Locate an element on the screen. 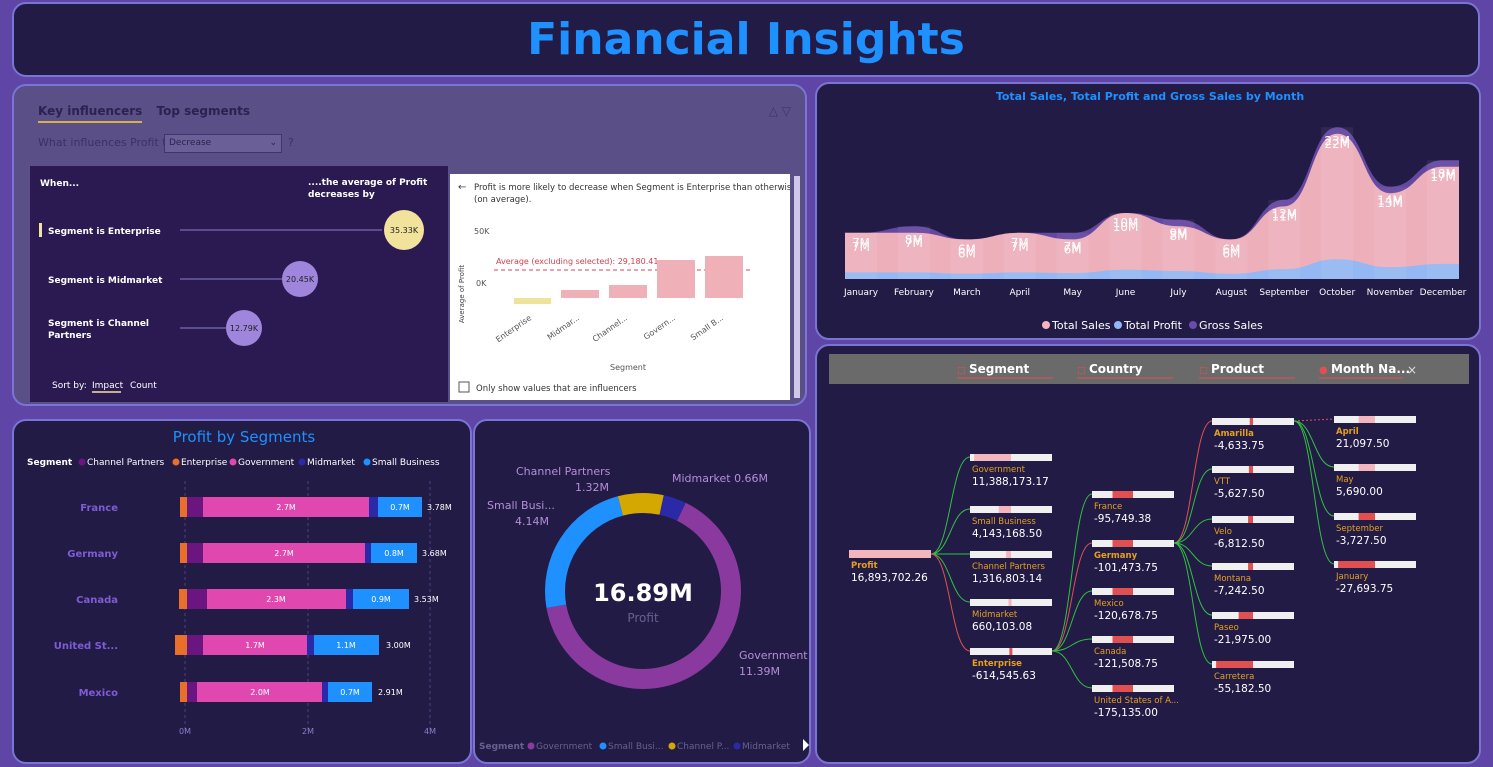 Image resolution: width=1493 pixels, height=767 pixels. ki-dropdown: Decrease ⌄ is located at coordinates (223, 143).